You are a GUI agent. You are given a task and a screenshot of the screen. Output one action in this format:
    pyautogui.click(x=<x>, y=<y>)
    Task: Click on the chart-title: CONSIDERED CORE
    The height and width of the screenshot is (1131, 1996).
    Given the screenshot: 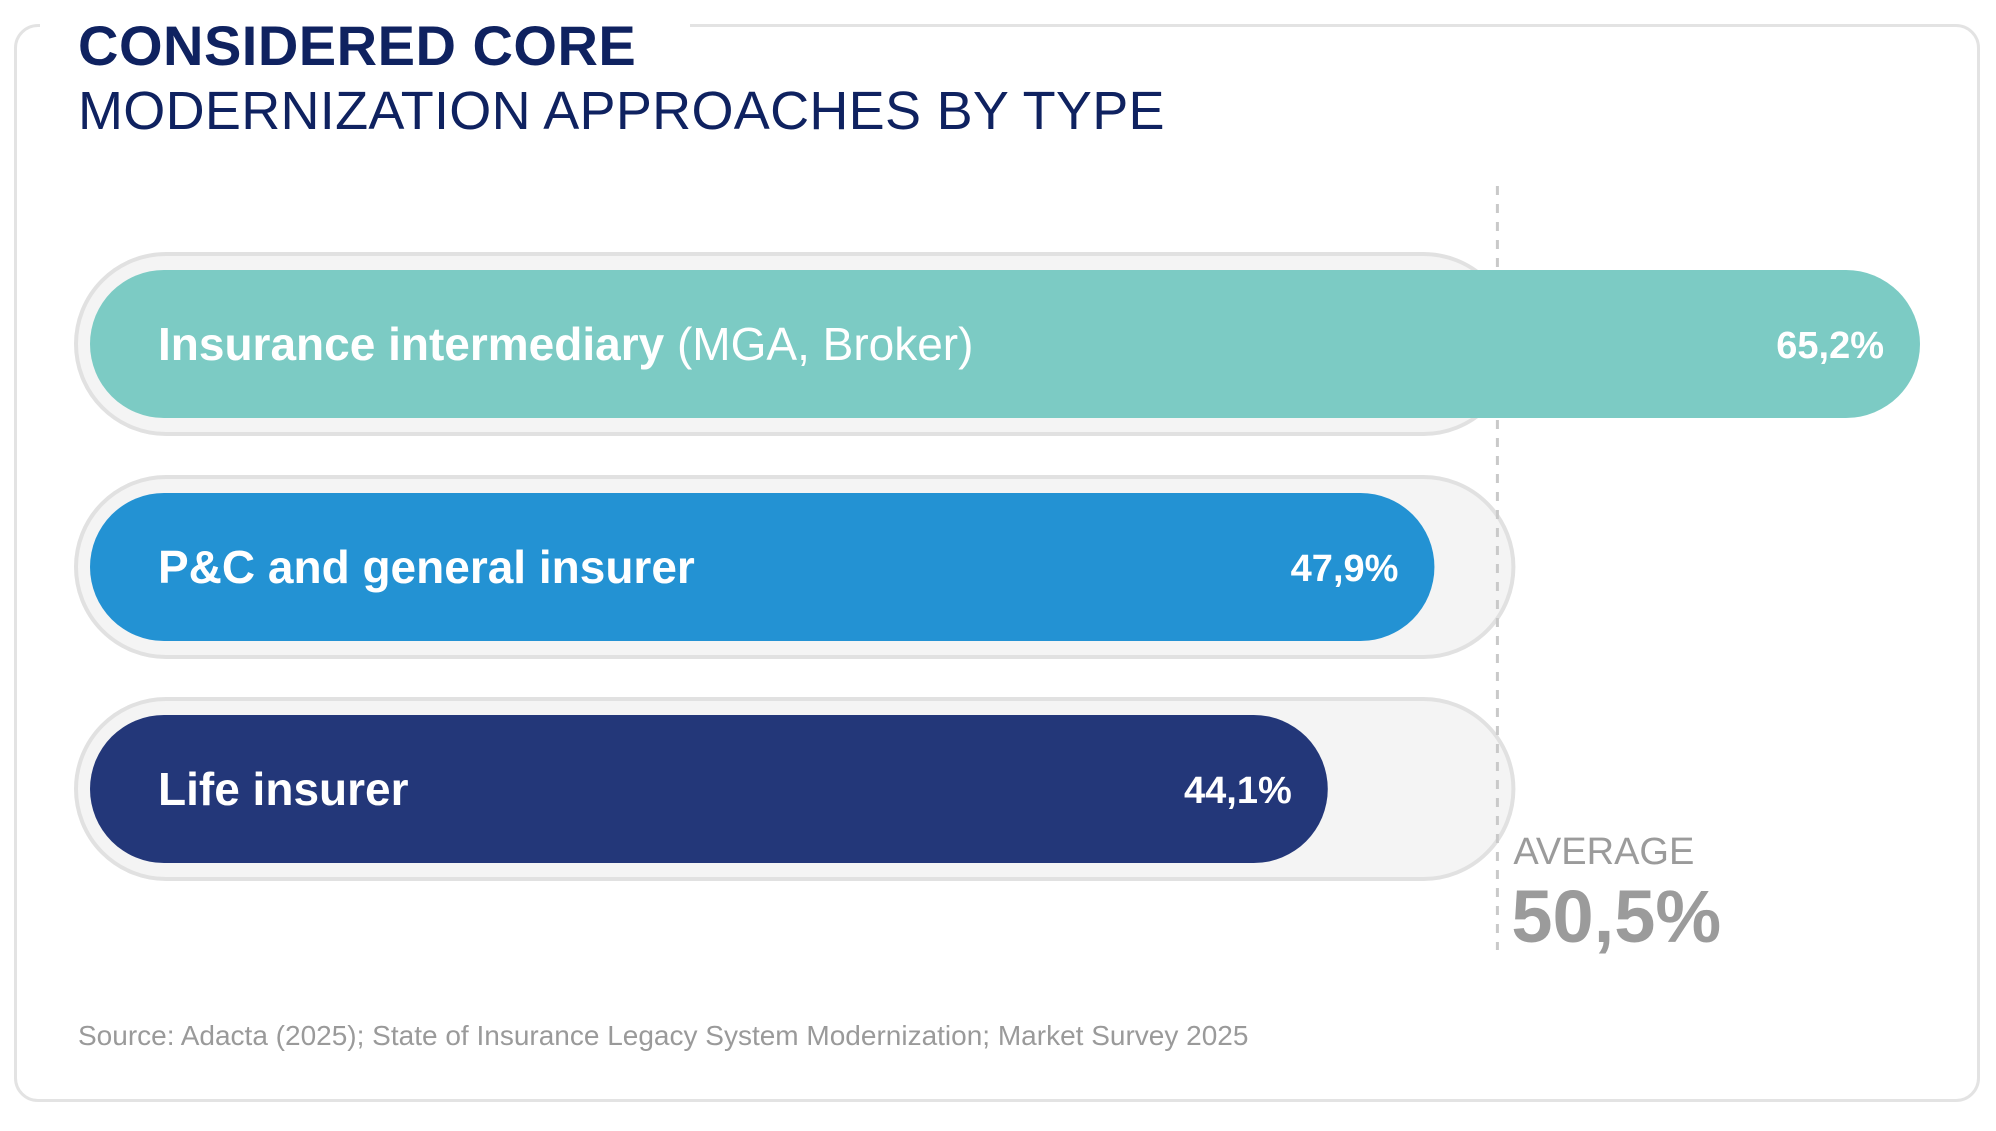 What is the action you would take?
    pyautogui.click(x=357, y=45)
    